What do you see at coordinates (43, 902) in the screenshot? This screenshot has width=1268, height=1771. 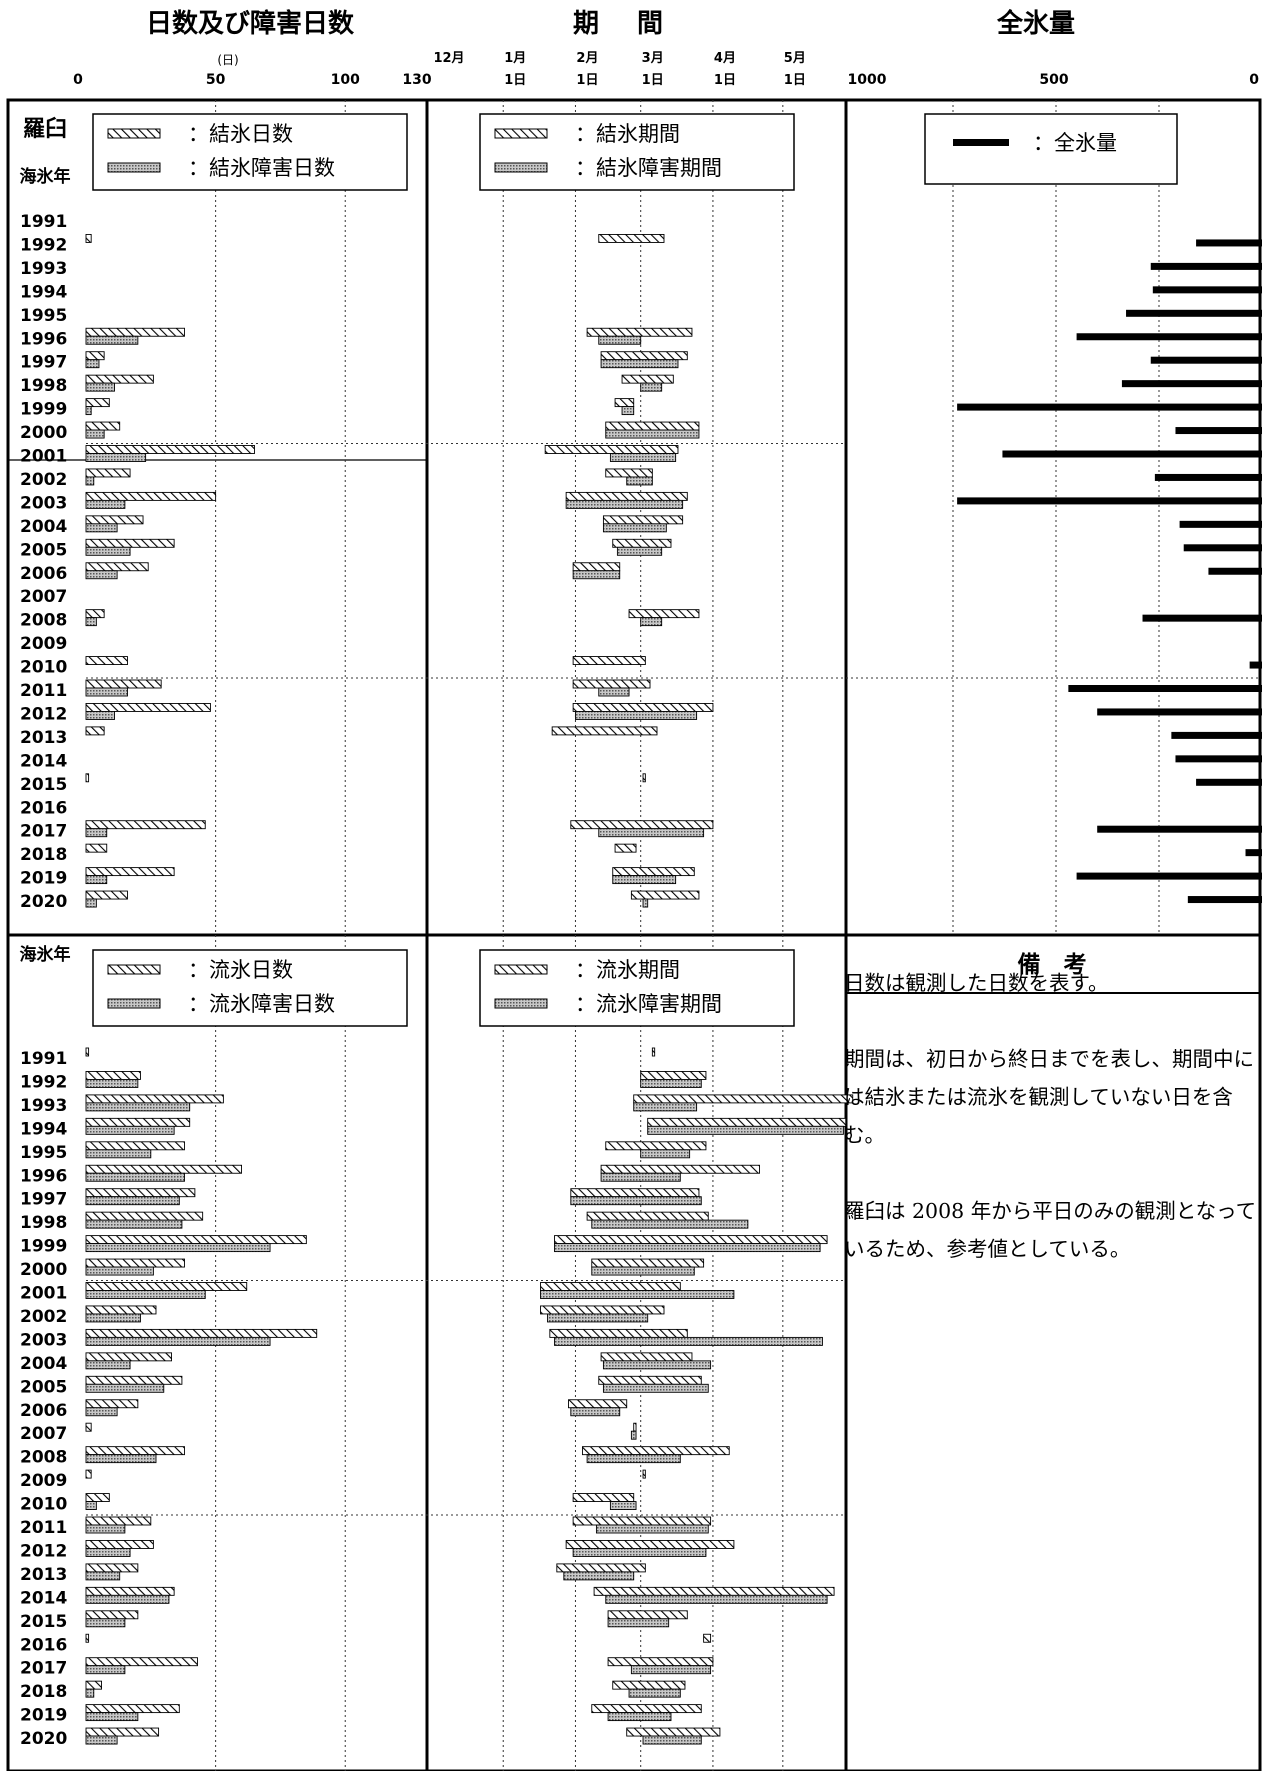 I see `year-label: 2020` at bounding box center [43, 902].